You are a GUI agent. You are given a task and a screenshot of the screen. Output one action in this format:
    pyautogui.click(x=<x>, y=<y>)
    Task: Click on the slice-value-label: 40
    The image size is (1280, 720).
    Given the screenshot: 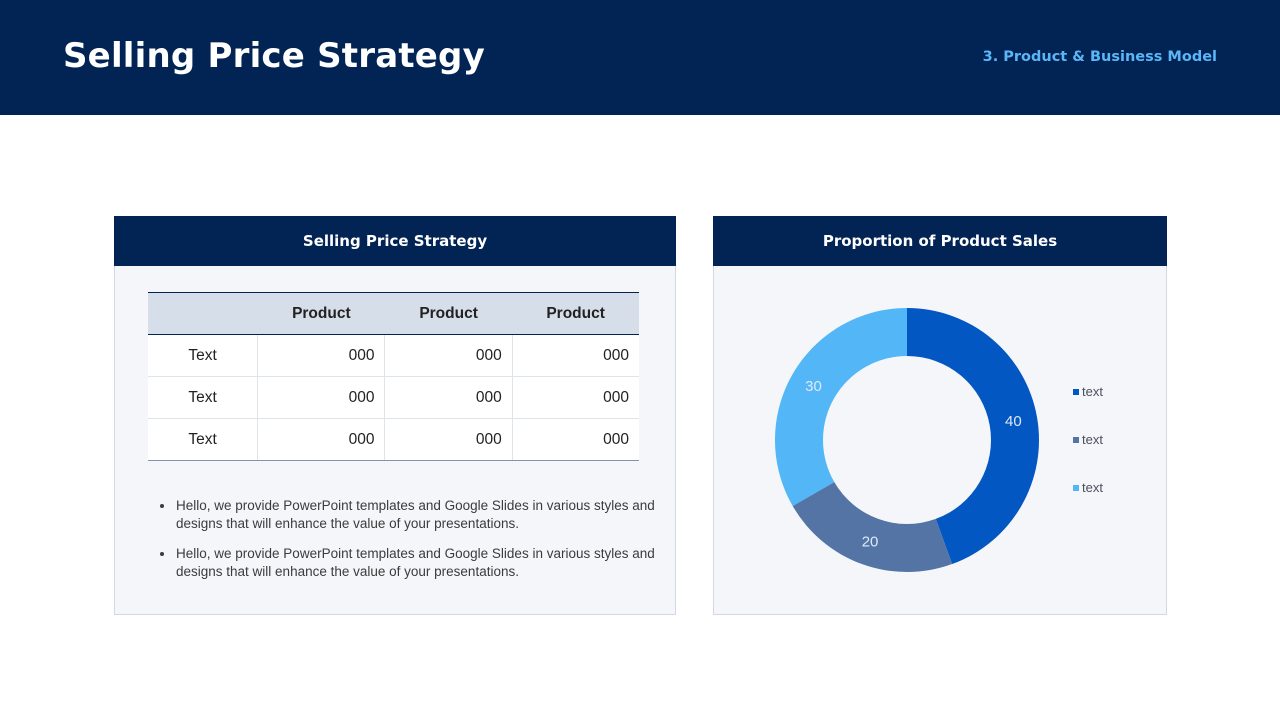 What is the action you would take?
    pyautogui.click(x=1013, y=421)
    